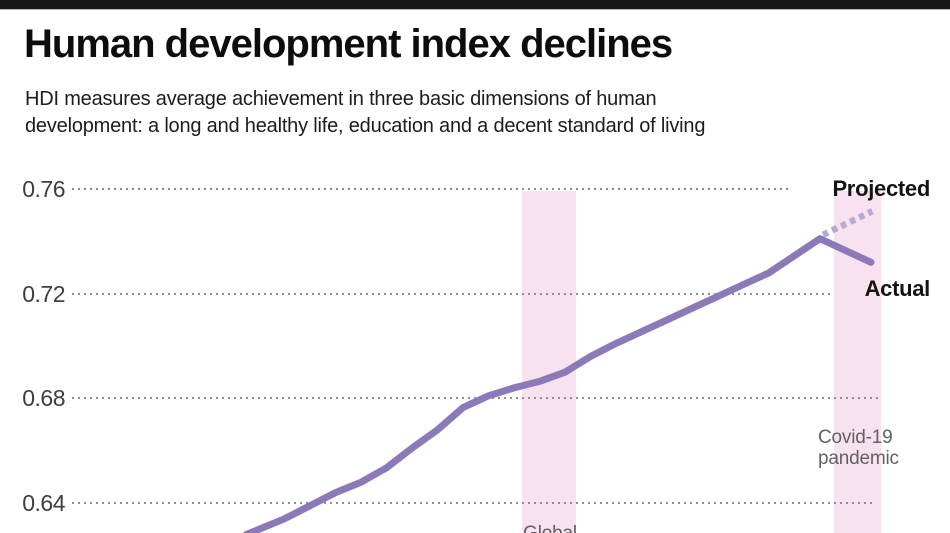 This screenshot has width=950, height=533. Describe the element at coordinates (847, 223) in the screenshot. I see `projected-hdi-line` at that location.